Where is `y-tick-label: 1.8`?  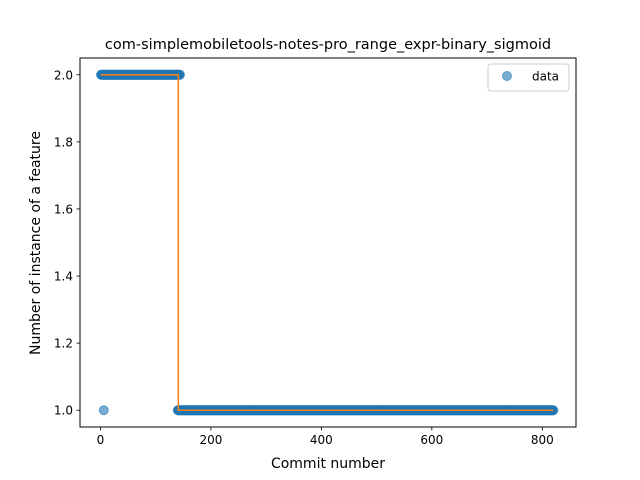
y-tick-label: 1.8 is located at coordinates (63, 142).